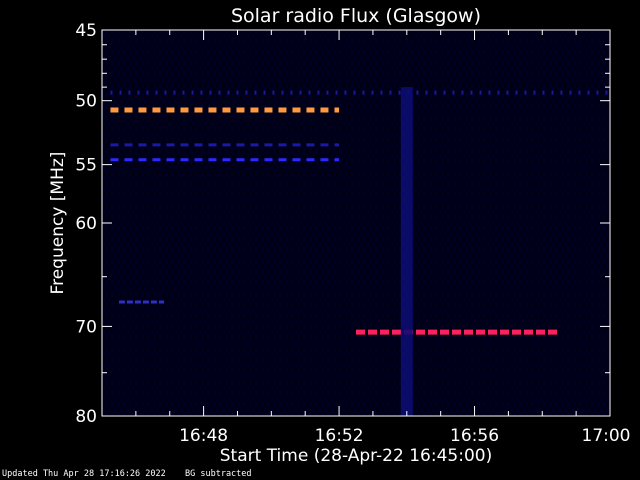 The image size is (640, 480). I want to click on y-tick-label: 50, so click(86, 102).